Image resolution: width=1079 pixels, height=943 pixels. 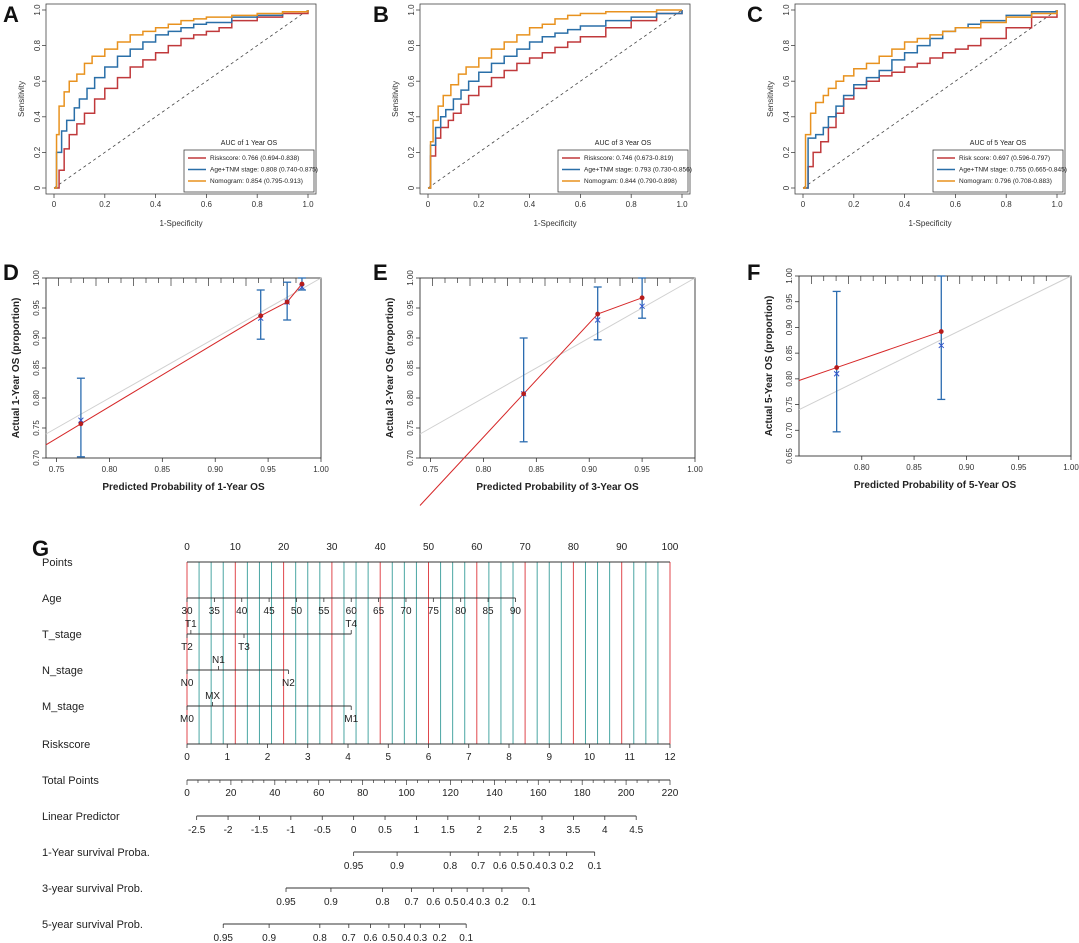 What do you see at coordinates (57, 563) in the screenshot?
I see `row-label: Points` at bounding box center [57, 563].